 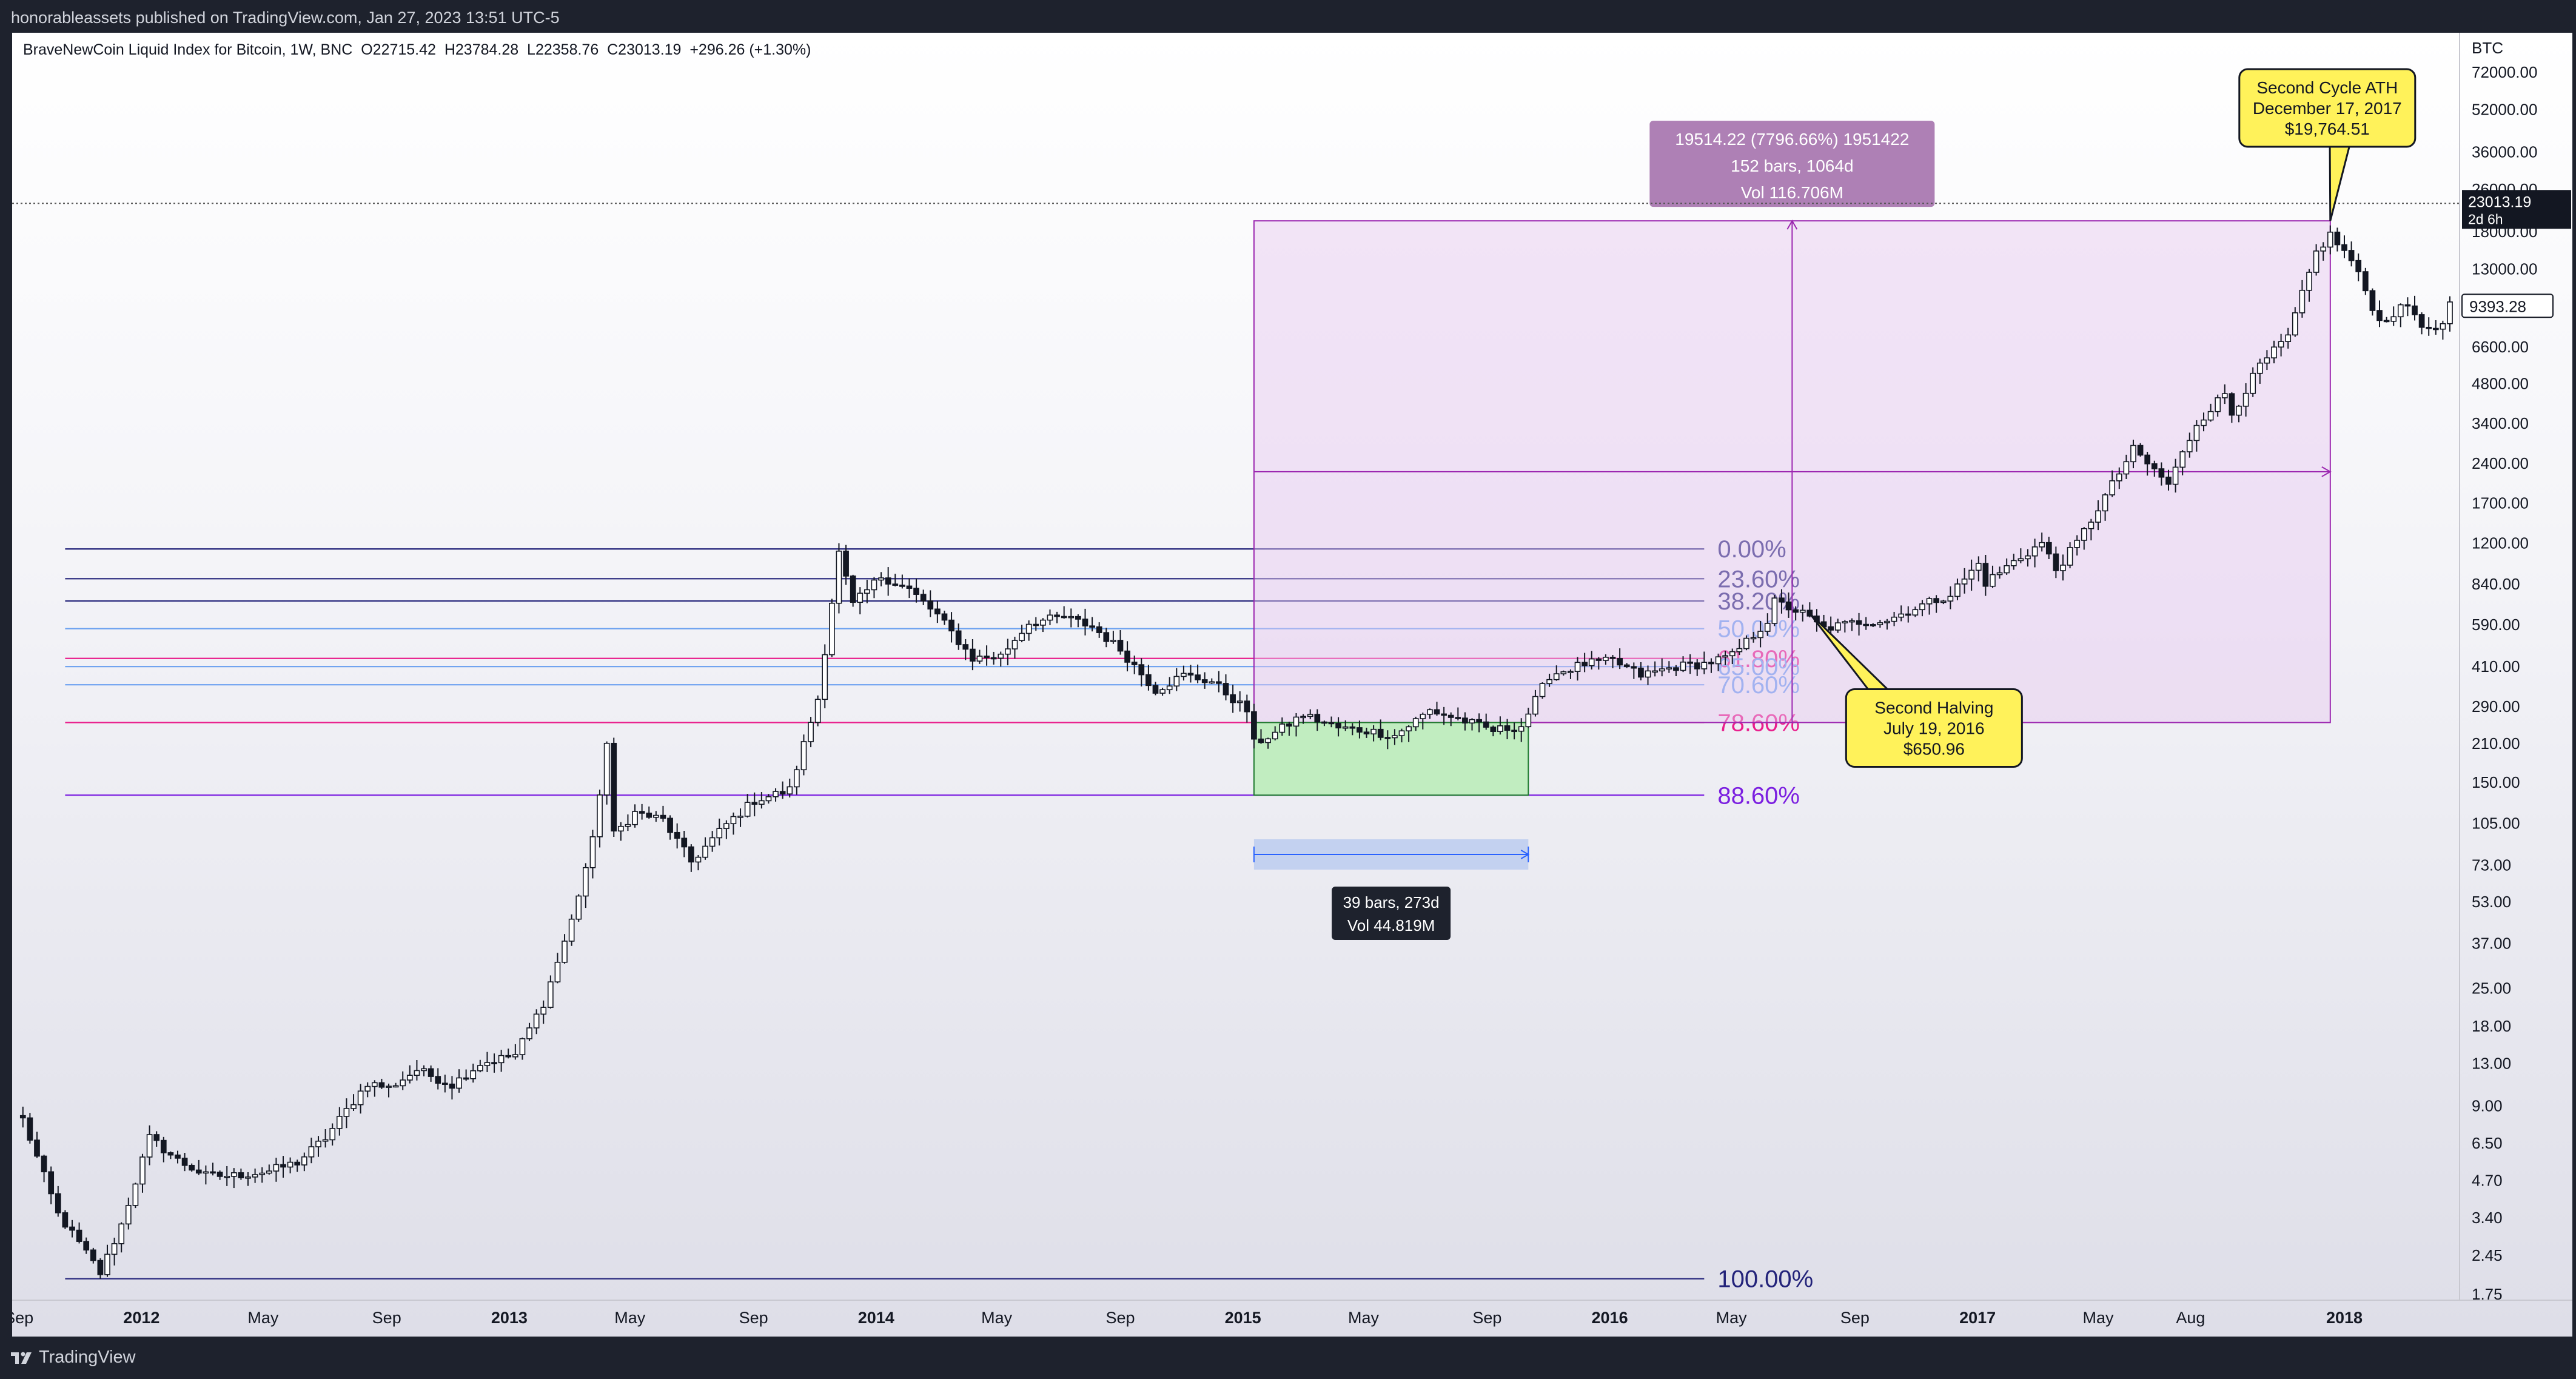 I want to click on fib-level-label: 0.00%, so click(x=1751, y=549).